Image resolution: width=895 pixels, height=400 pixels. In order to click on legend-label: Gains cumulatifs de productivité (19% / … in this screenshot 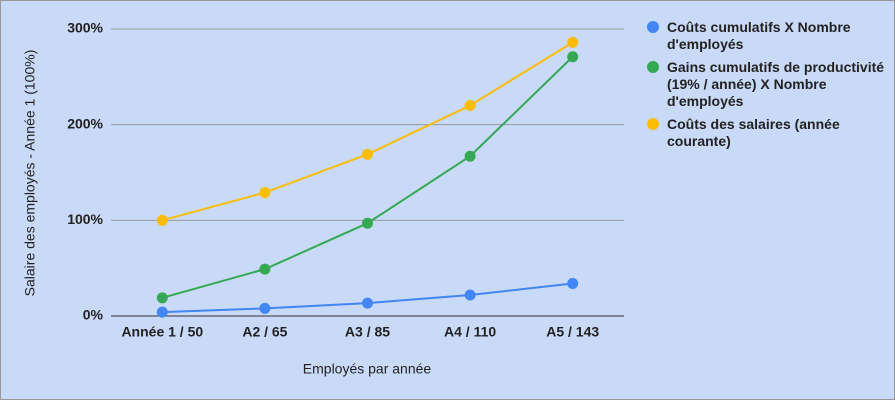, I will do `click(776, 84)`.